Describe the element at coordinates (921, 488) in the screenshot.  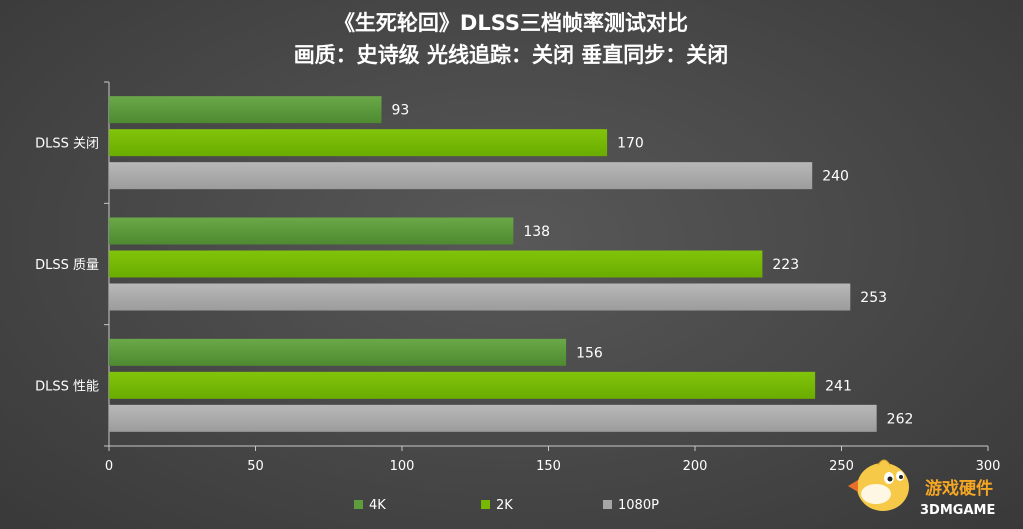
I see `watermark: 游戏硬件 3DMGAME` at that location.